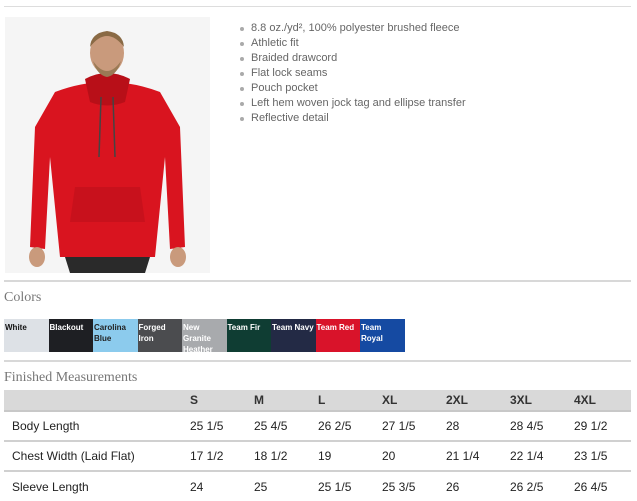 Image resolution: width=637 pixels, height=501 pixels. Describe the element at coordinates (70, 335) in the screenshot. I see `color-swatch: Blackout` at that location.